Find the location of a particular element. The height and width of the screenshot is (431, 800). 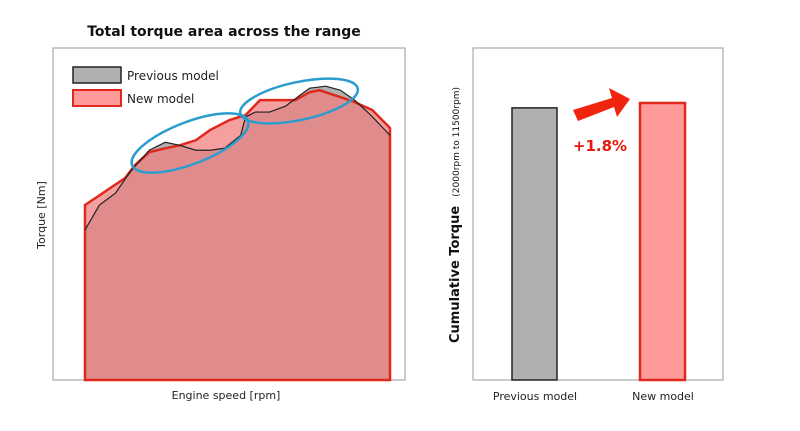

left-xlabel: Engine speed [rpm] is located at coordinates (226, 395).